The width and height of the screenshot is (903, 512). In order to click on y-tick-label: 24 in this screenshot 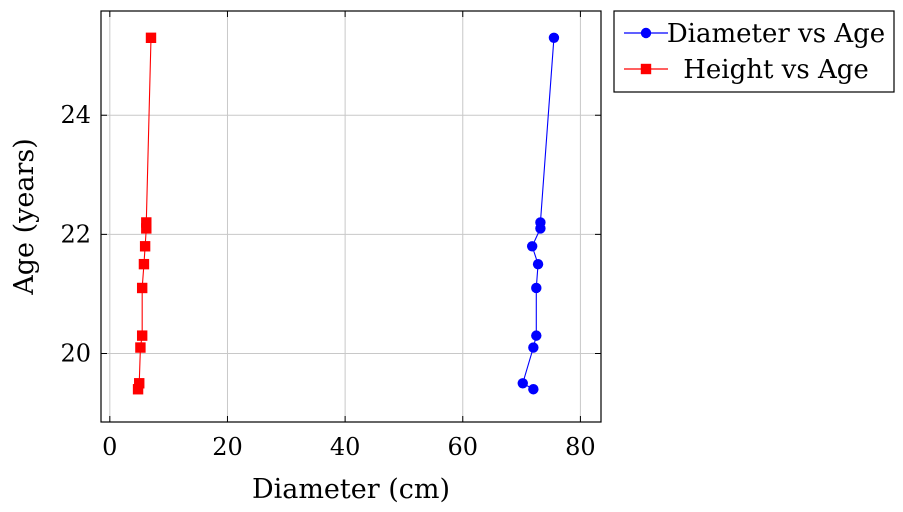, I will do `click(75, 115)`.